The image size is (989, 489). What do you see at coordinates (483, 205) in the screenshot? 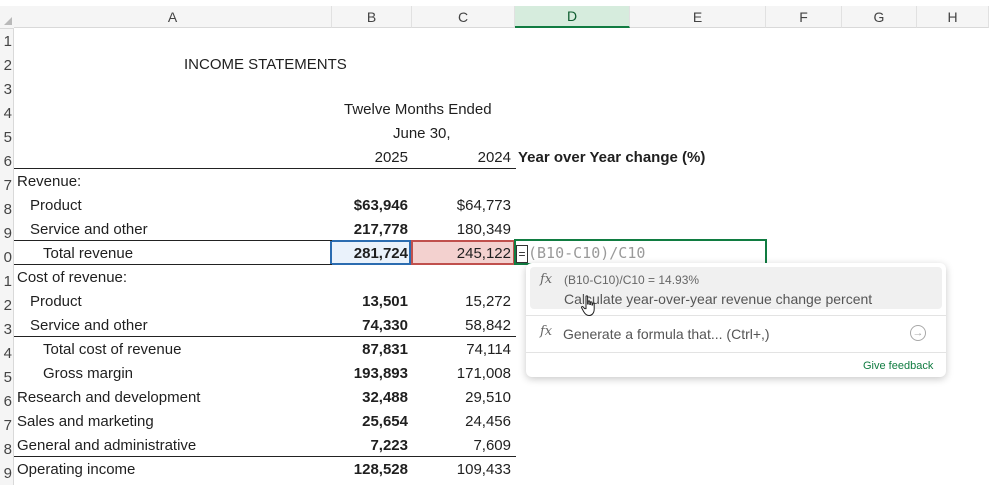
I see `cell-c8: $64,773` at bounding box center [483, 205].